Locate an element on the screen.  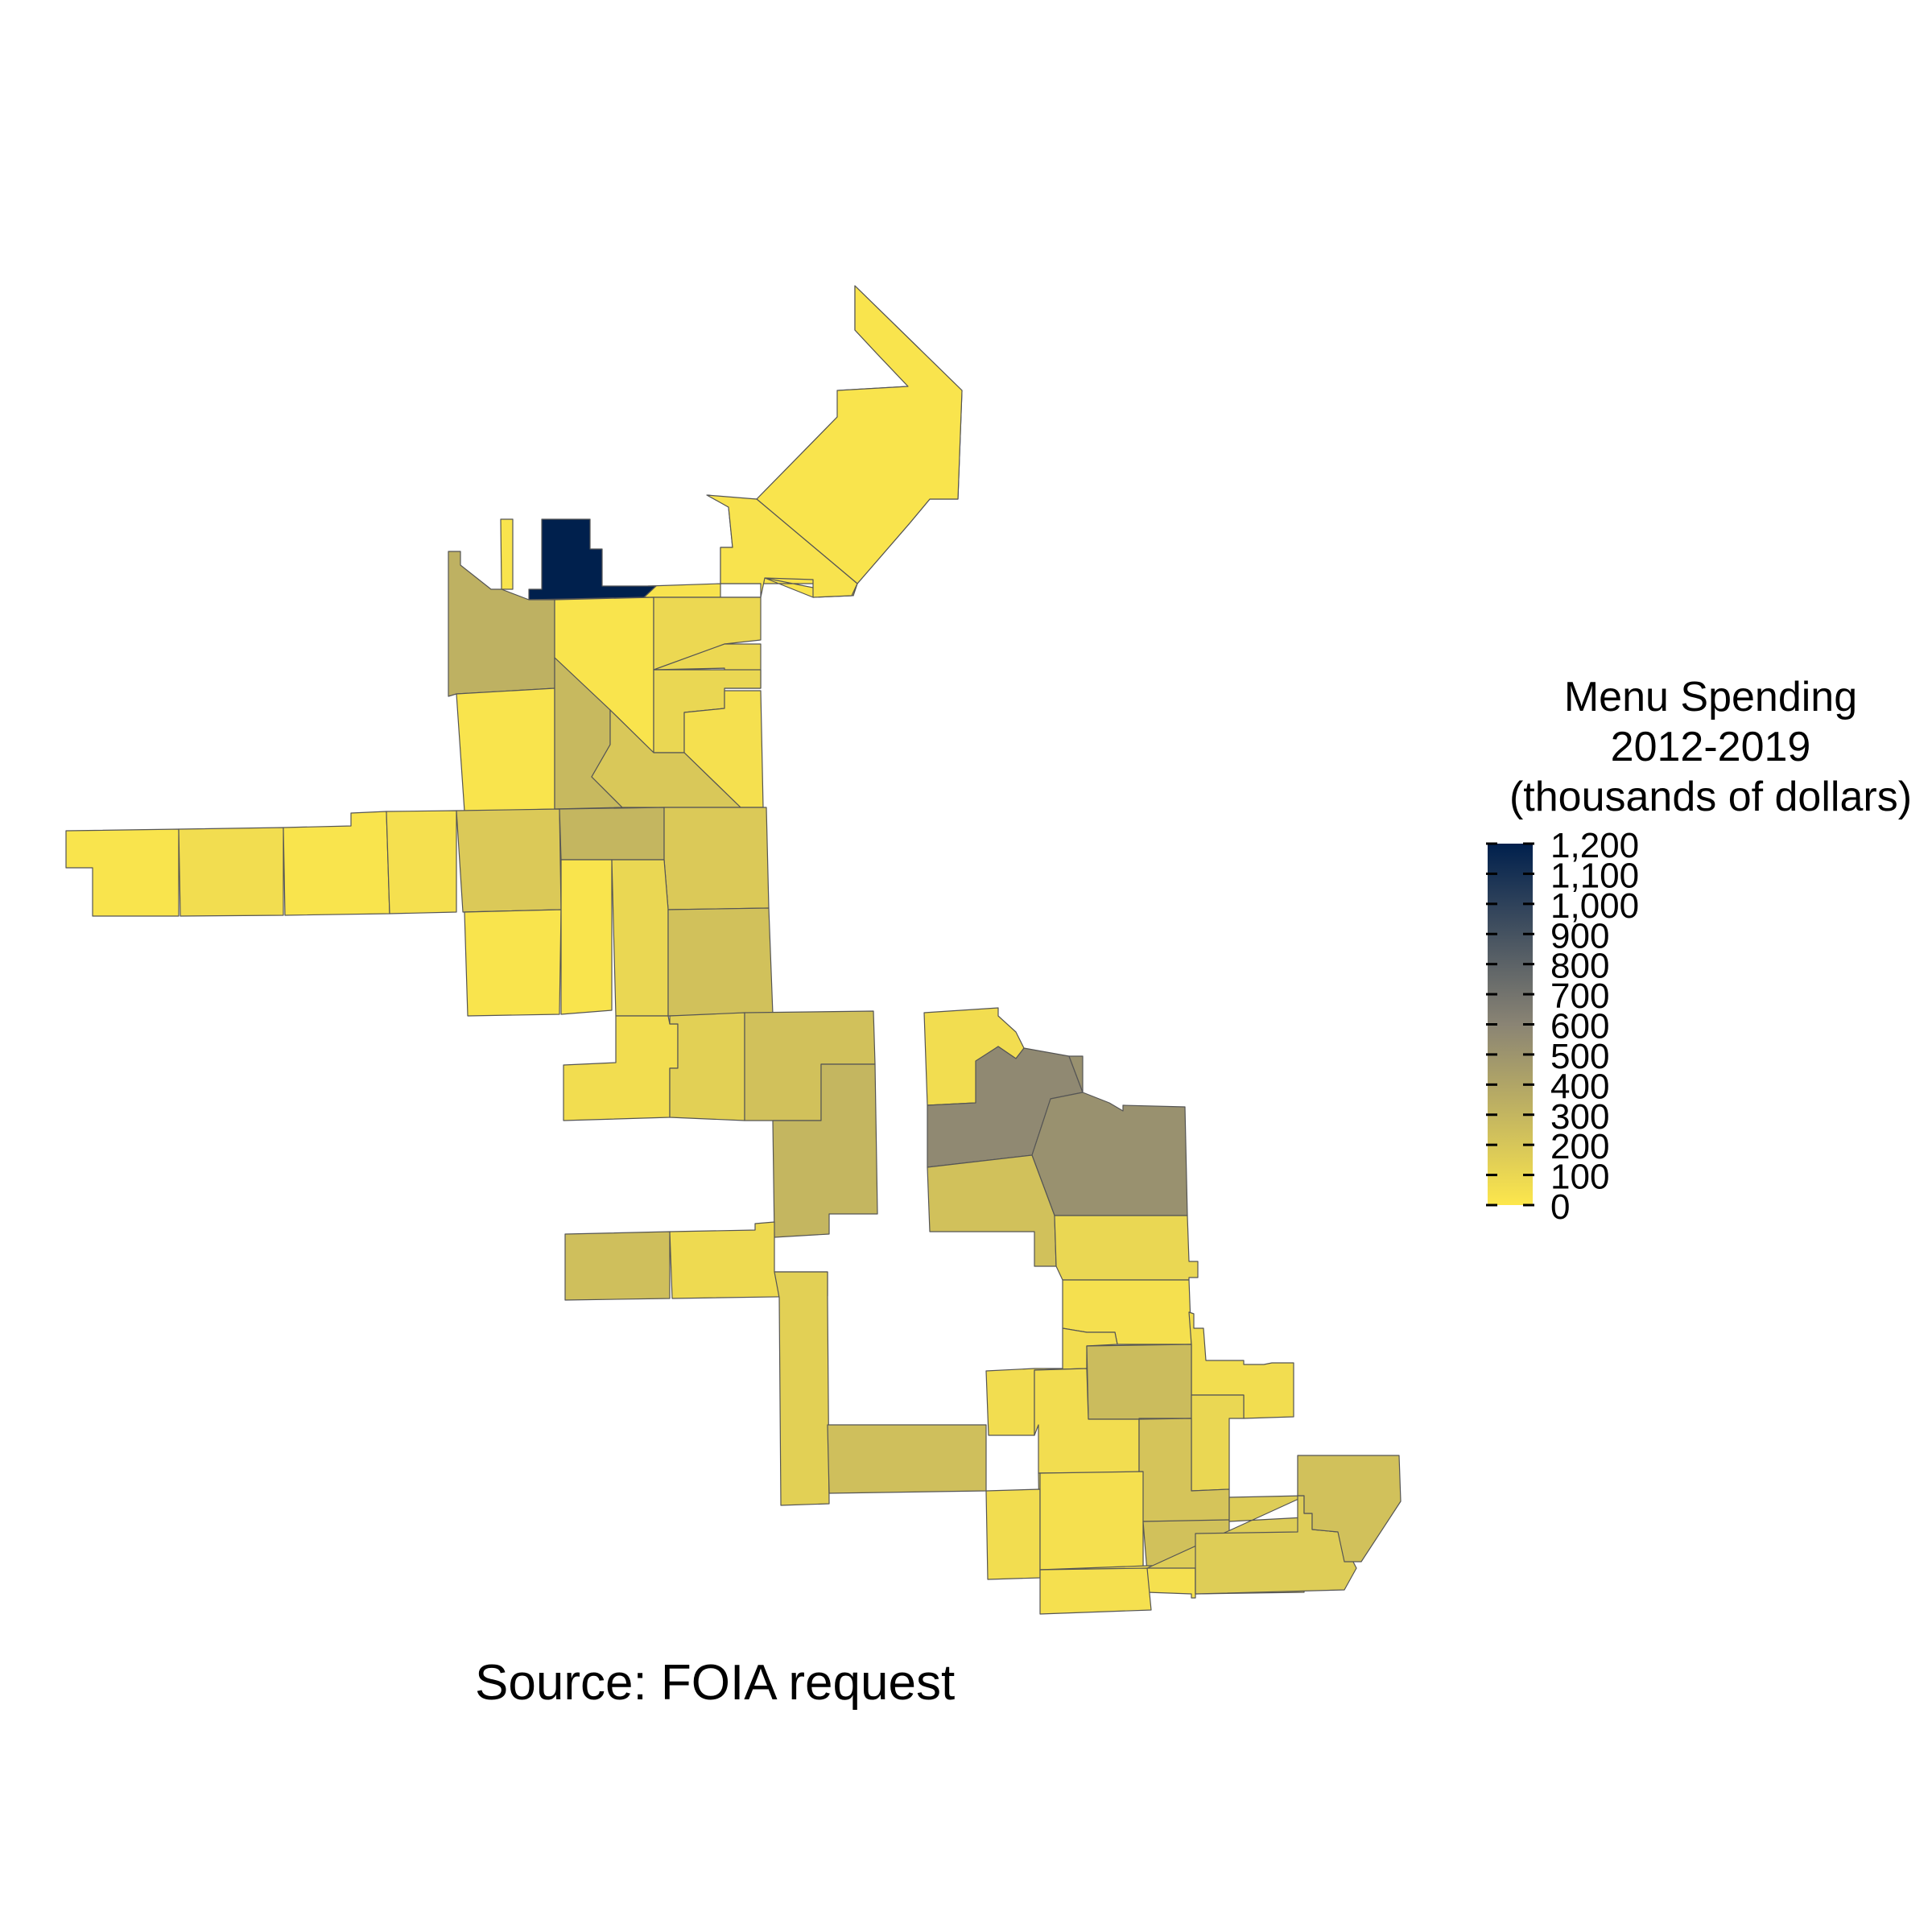
legend-tick-label: 900 is located at coordinates (1579, 936).